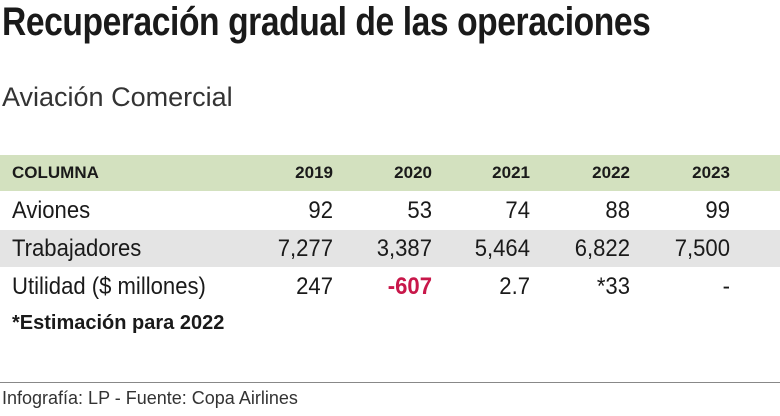 This screenshot has height=416, width=780. What do you see at coordinates (717, 210) in the screenshot?
I see `cell: 99` at bounding box center [717, 210].